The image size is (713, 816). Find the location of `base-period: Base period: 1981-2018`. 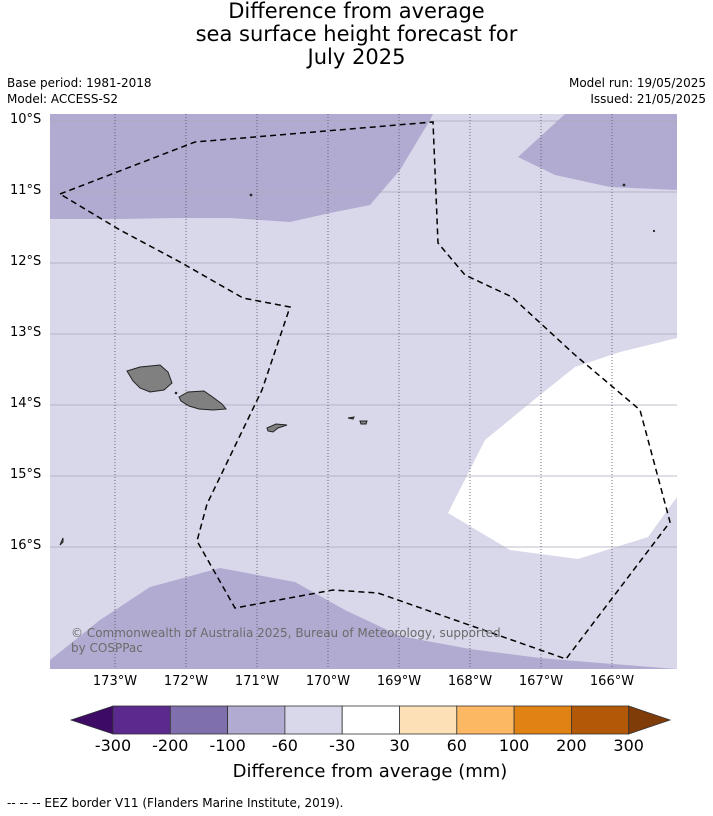

base-period: Base period: 1981-2018 is located at coordinates (79, 83).